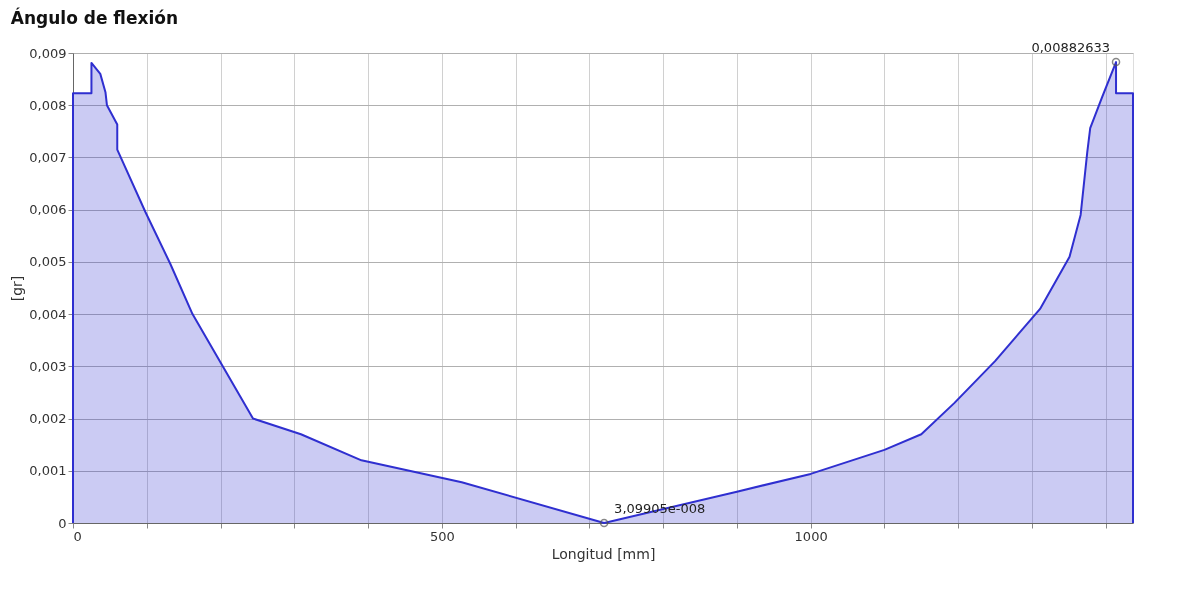 This screenshot has width=1191, height=596. Describe the element at coordinates (48, 314) in the screenshot. I see `y-tick-label: 0,004` at that location.